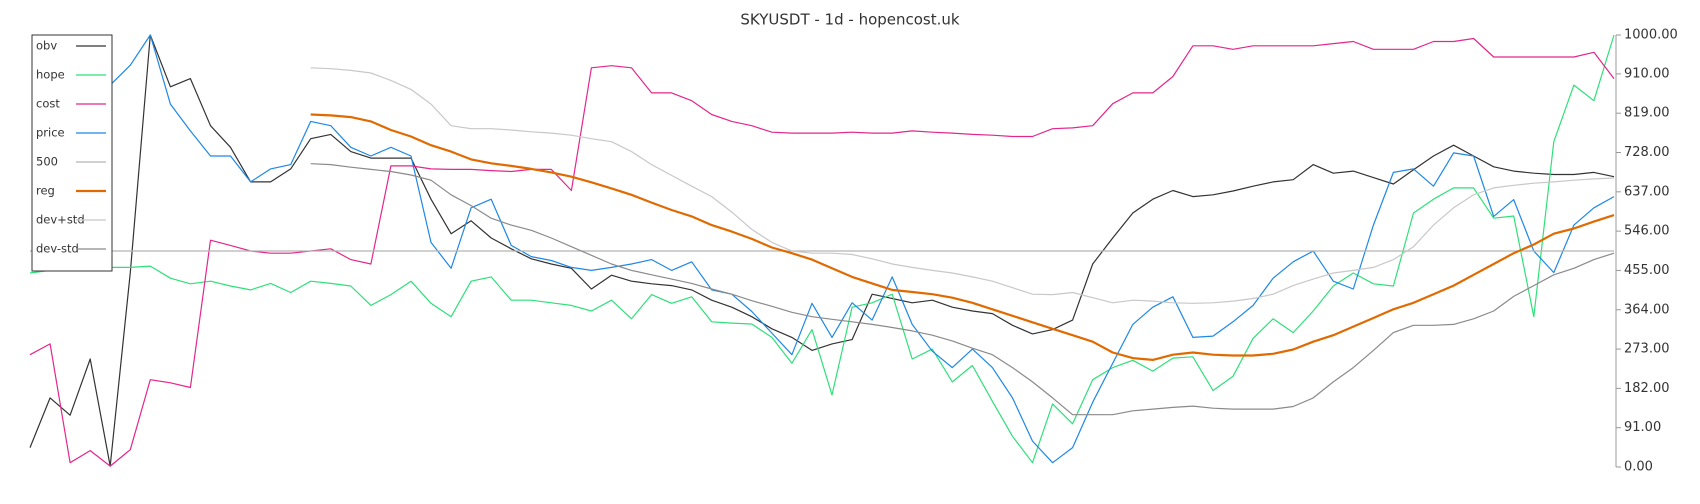 The height and width of the screenshot is (504, 1700). Describe the element at coordinates (849, 20) in the screenshot. I see `chart-title: SKYUSDT - 1d - hopencost.uk` at that location.